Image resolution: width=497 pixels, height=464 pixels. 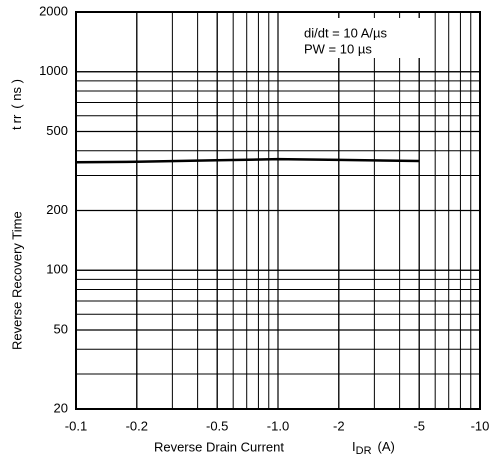 I want to click on x-axis-symbol: IDR (A), so click(x=373, y=447).